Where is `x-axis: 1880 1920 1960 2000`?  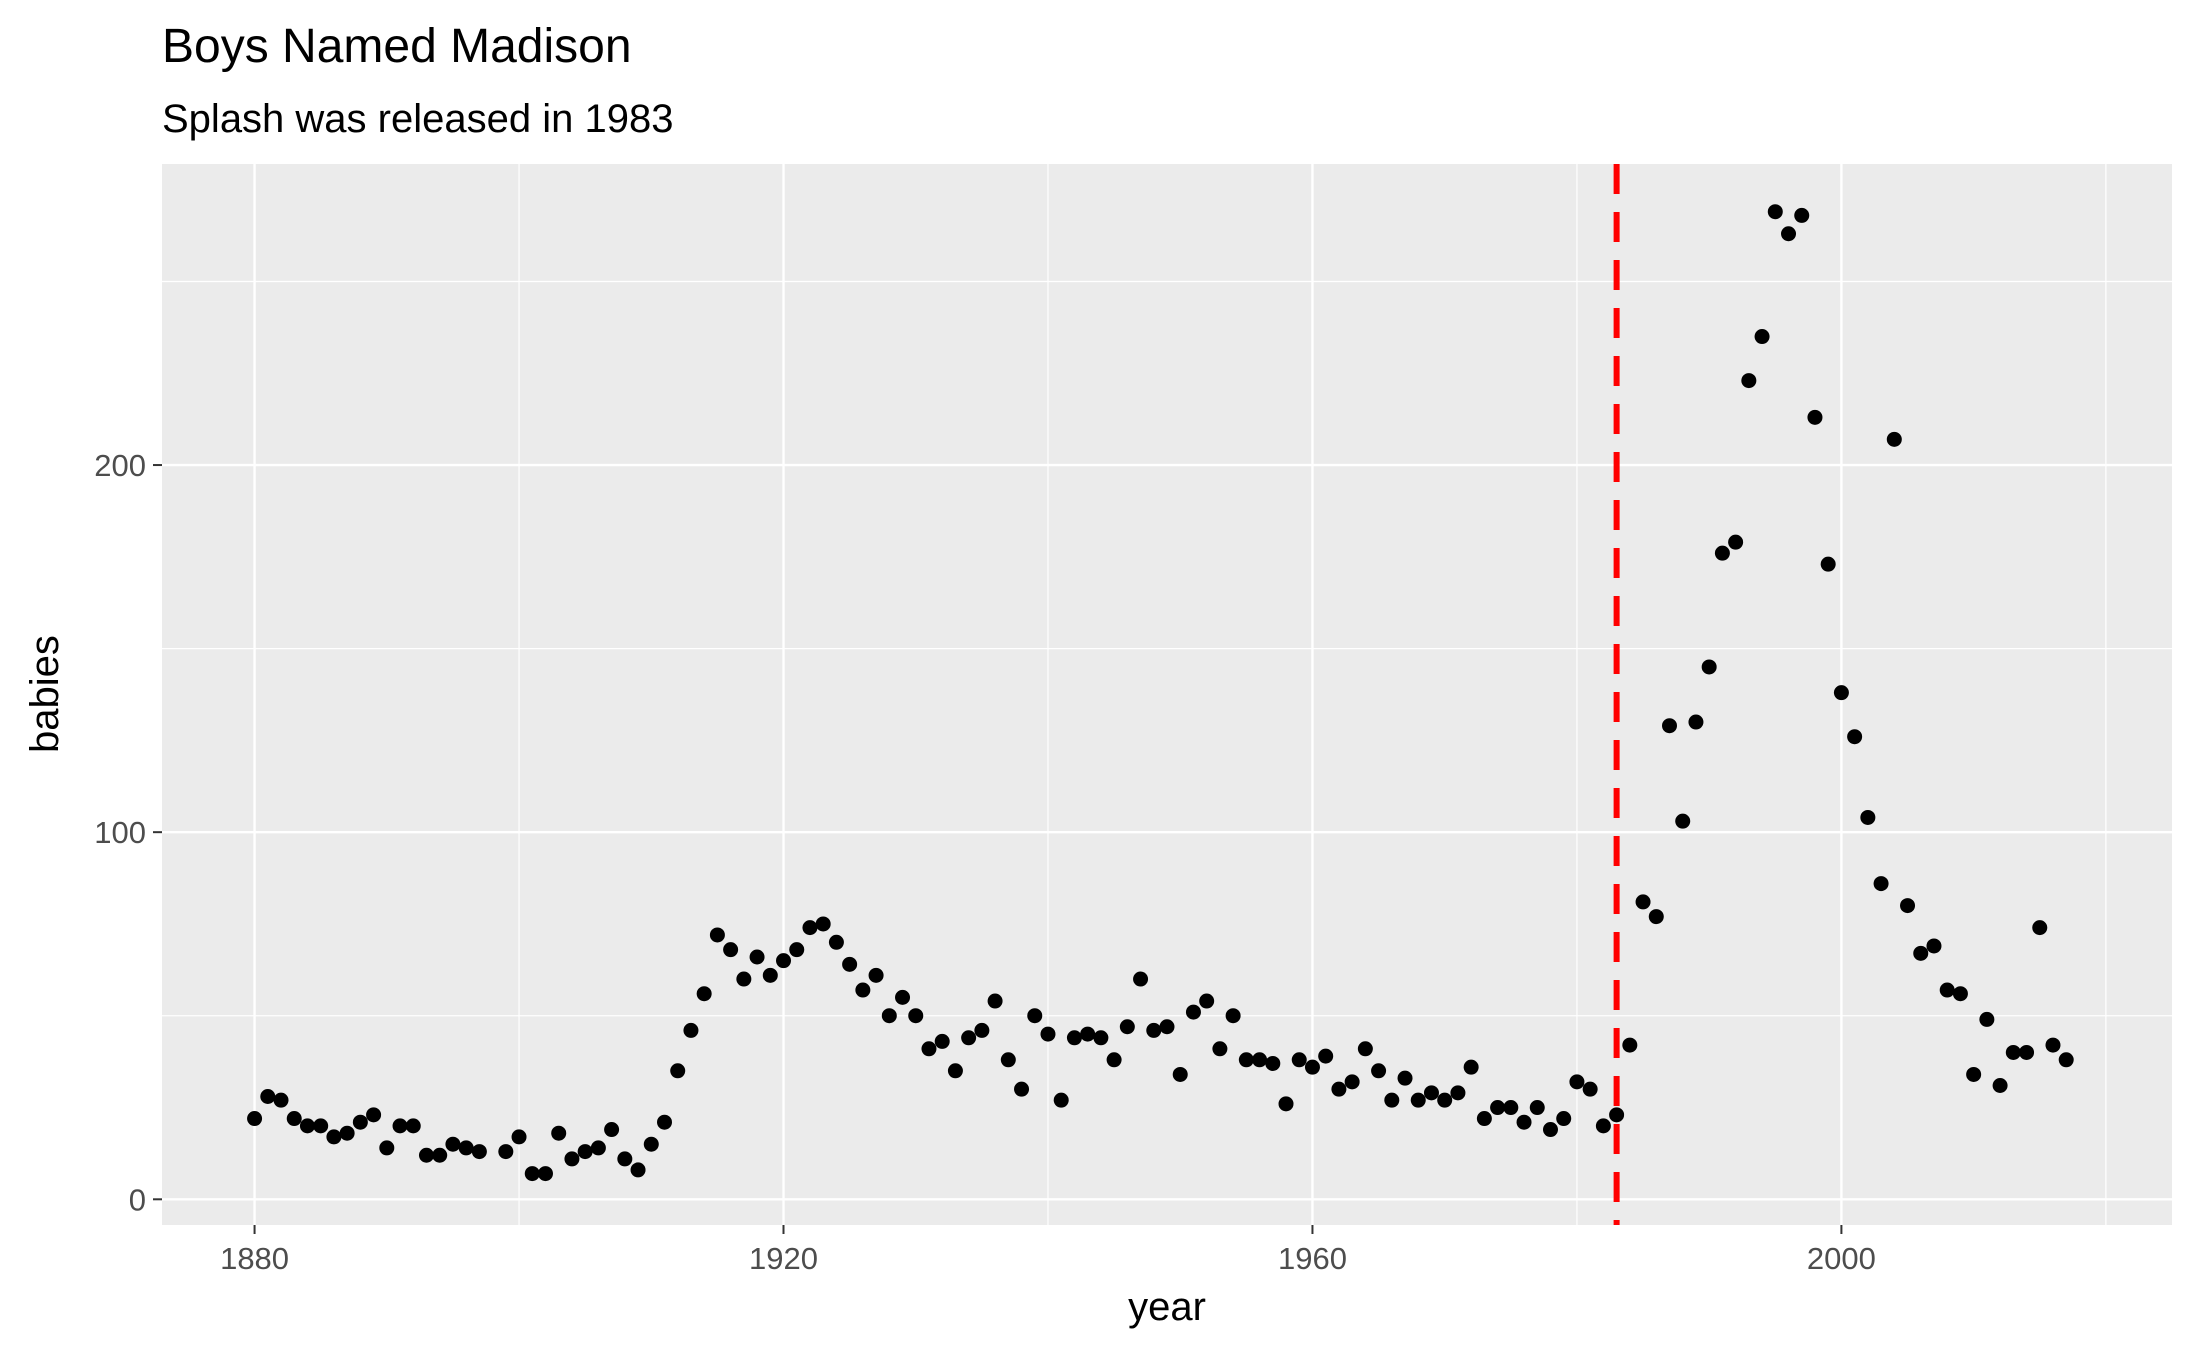 x-axis: 1880 1920 1960 2000 is located at coordinates (1048, 1250).